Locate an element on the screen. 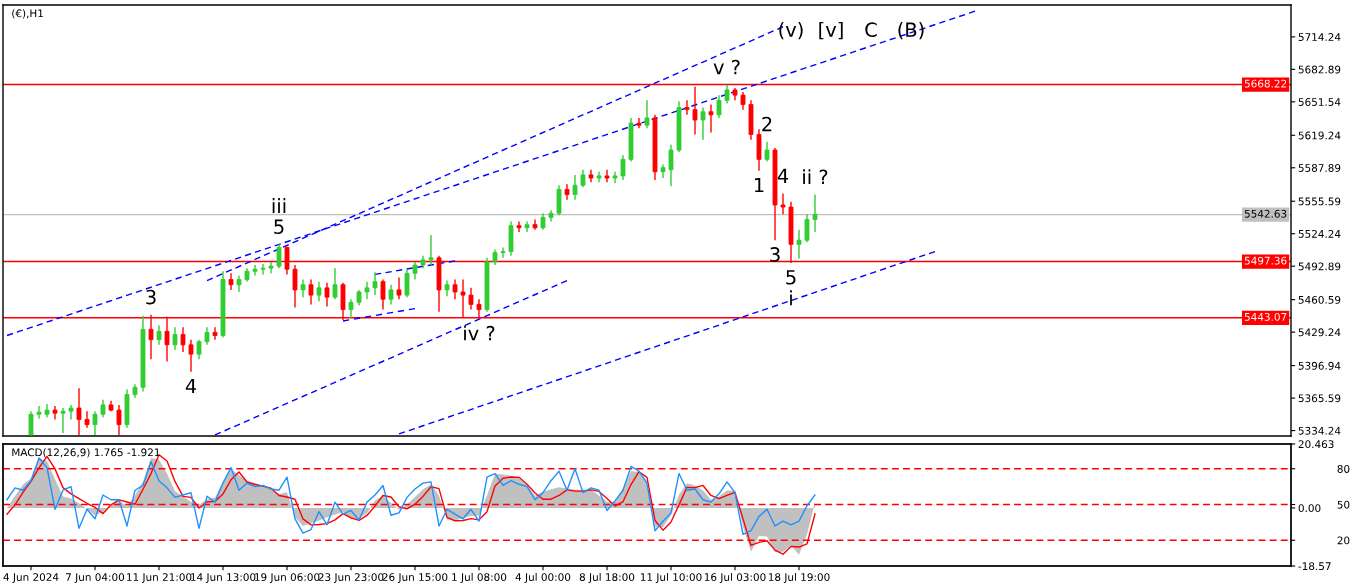 The width and height of the screenshot is (1366, 588). annotation: ii ? is located at coordinates (815, 176).